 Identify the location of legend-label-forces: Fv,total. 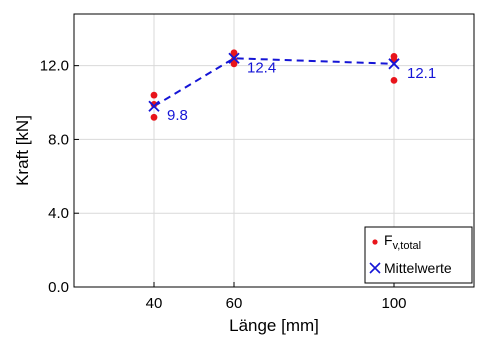
(402, 242).